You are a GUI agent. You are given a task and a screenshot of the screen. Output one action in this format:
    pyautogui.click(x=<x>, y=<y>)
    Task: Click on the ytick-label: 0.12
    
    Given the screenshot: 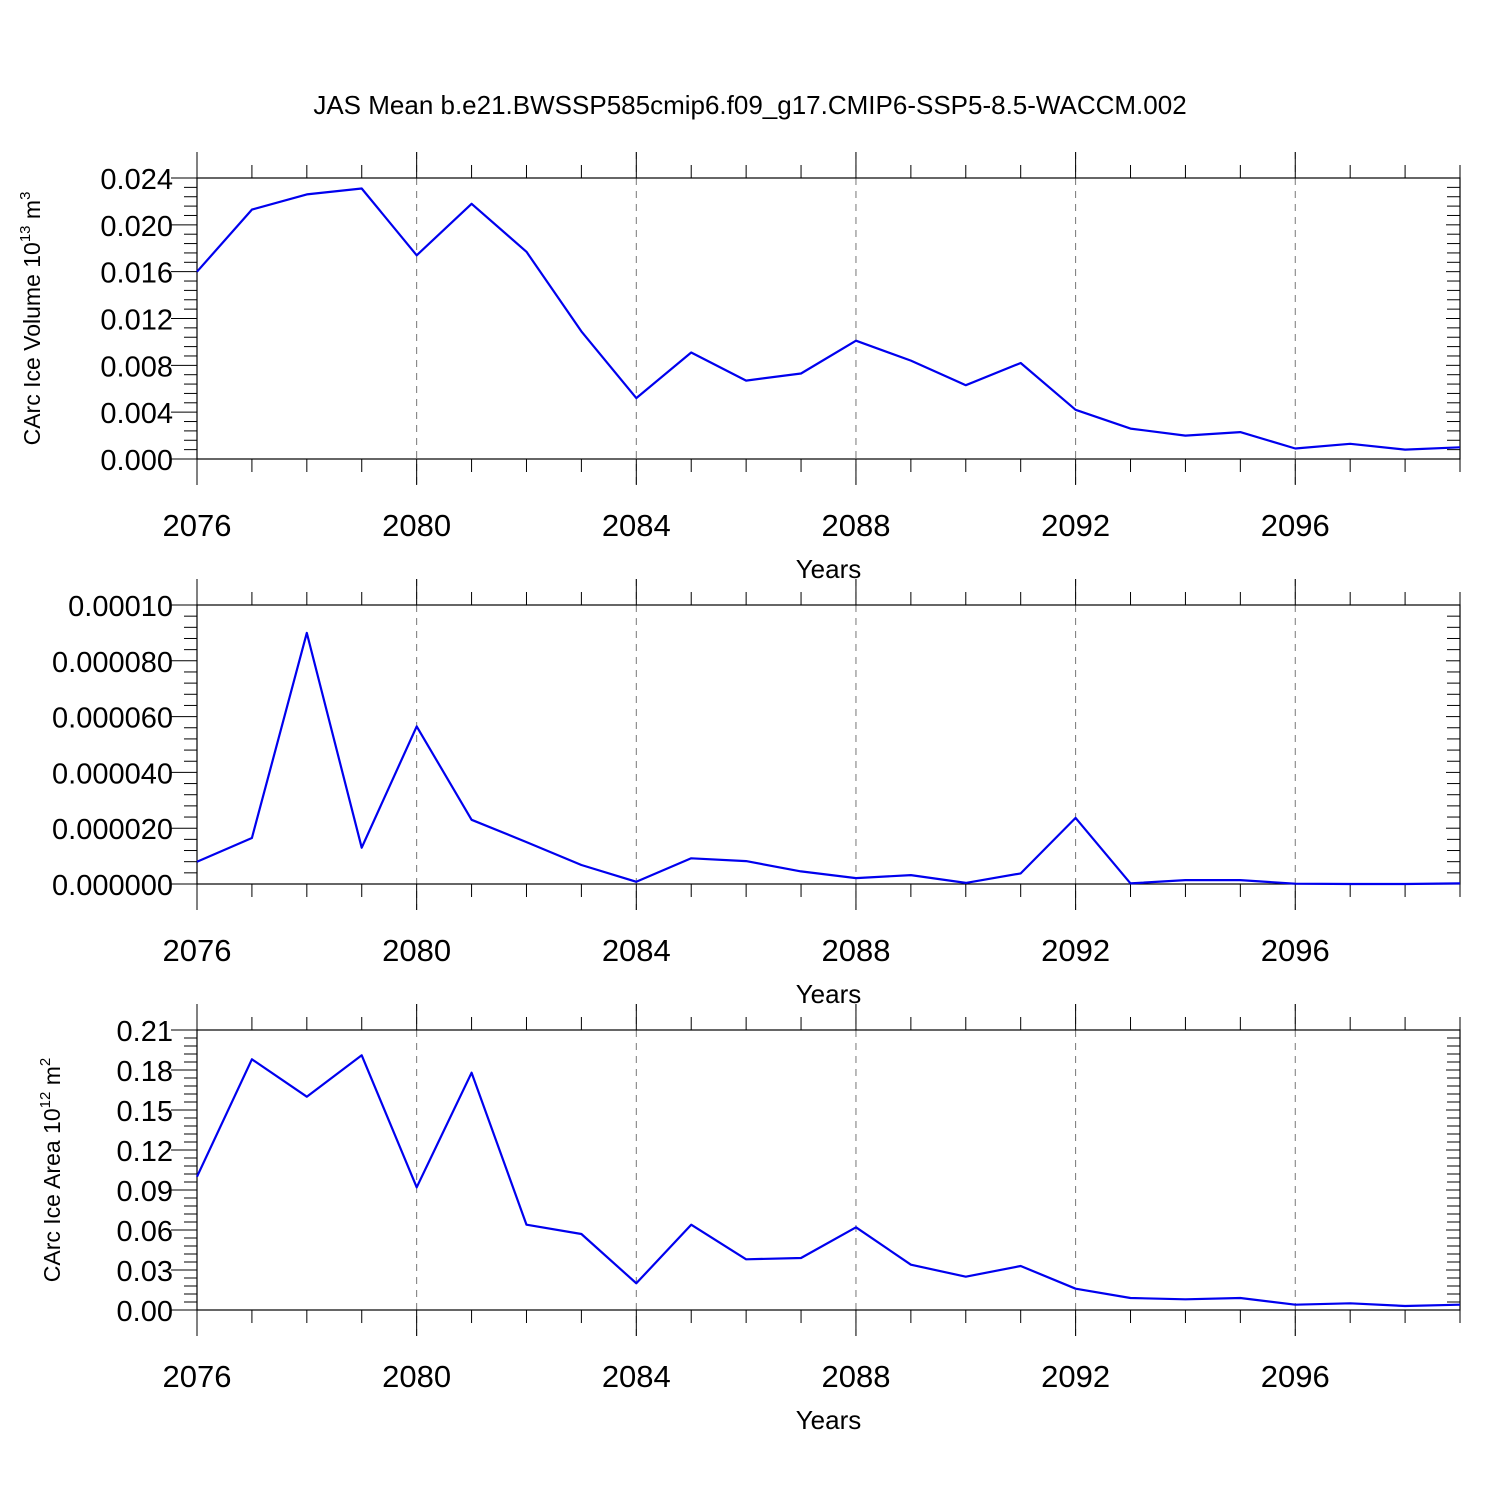 What is the action you would take?
    pyautogui.click(x=145, y=1152)
    